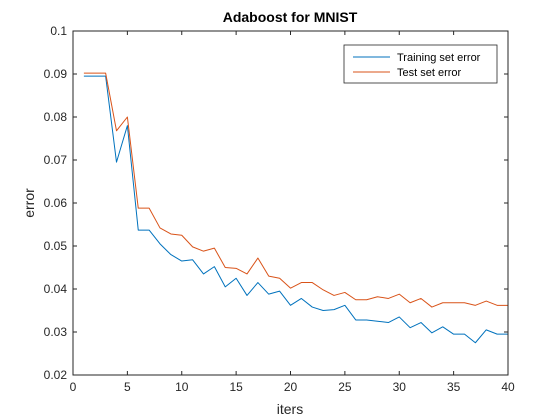 This screenshot has height=420, width=560. What do you see at coordinates (56, 74) in the screenshot?
I see `y-tick-label: 0.09` at bounding box center [56, 74].